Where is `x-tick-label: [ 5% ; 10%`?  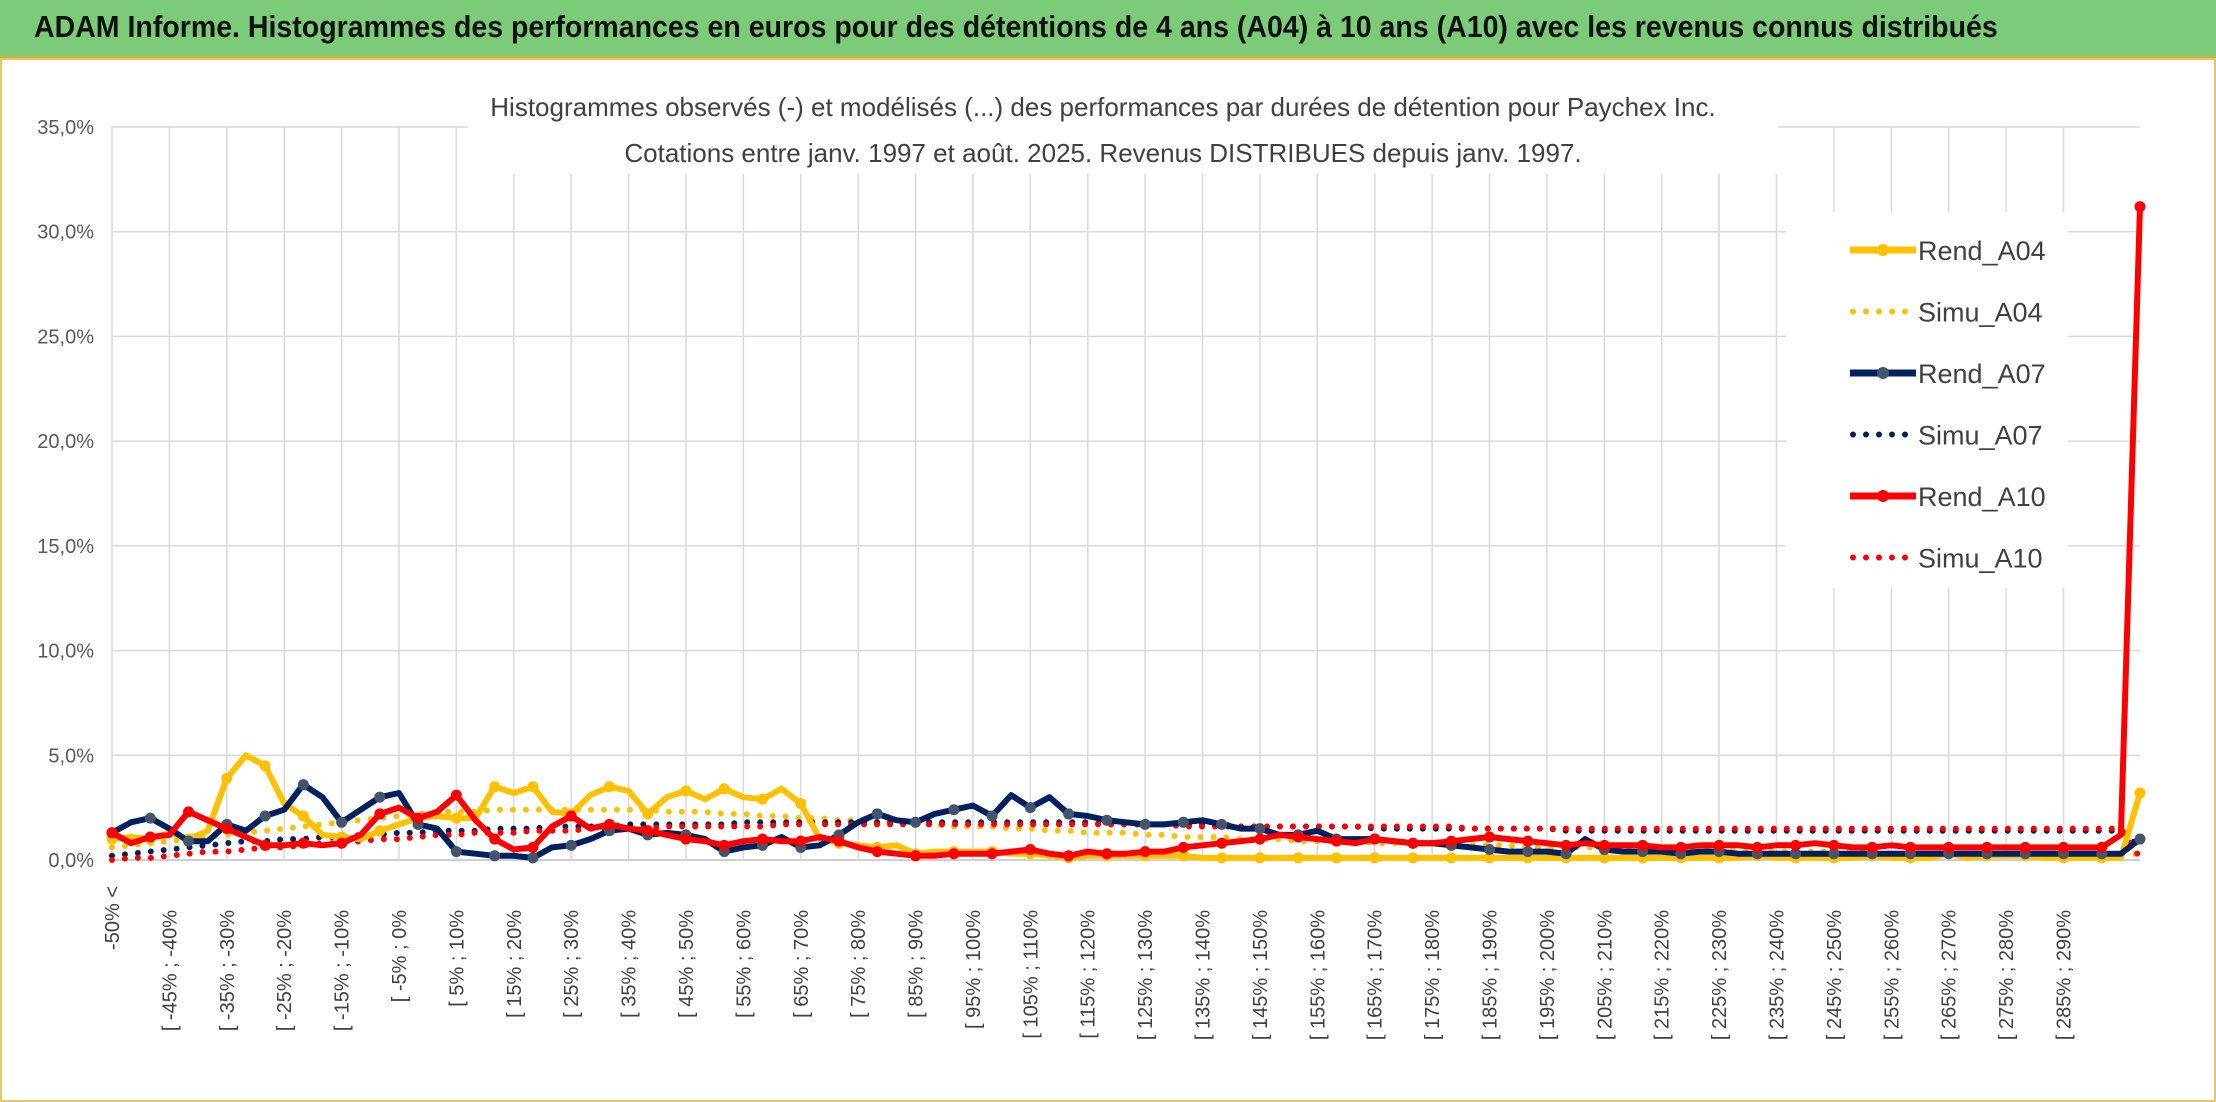 x-tick-label: [ 5% ; 10% is located at coordinates (457, 958).